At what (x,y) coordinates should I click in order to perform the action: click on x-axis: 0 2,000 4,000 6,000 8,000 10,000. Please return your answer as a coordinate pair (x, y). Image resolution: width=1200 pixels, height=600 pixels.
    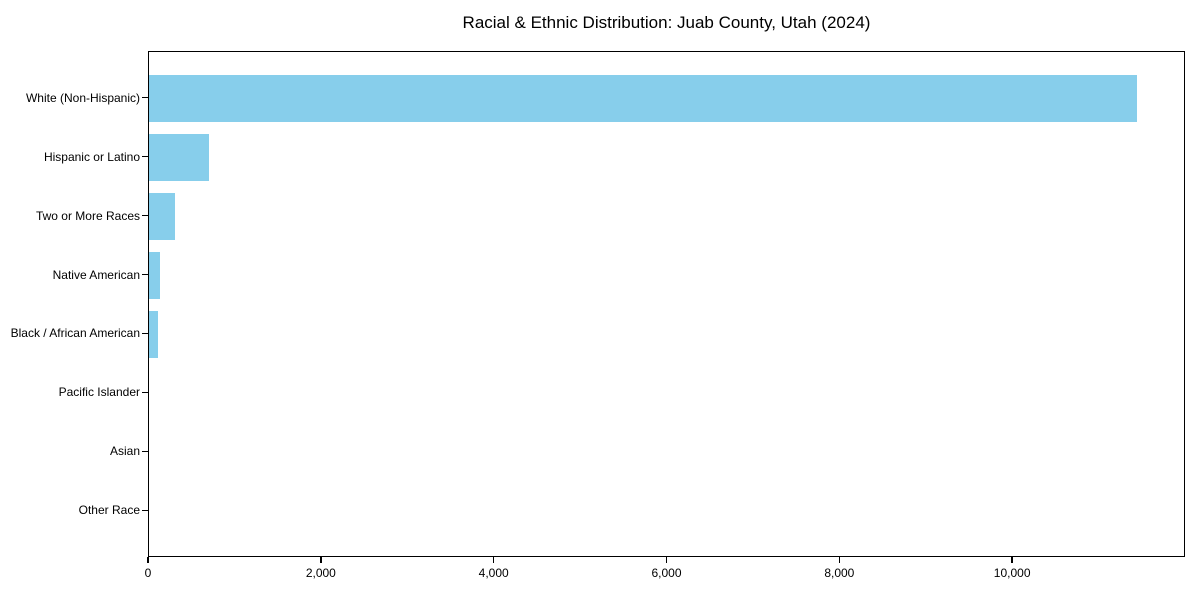
    Looking at the image, I should click on (665, 577).